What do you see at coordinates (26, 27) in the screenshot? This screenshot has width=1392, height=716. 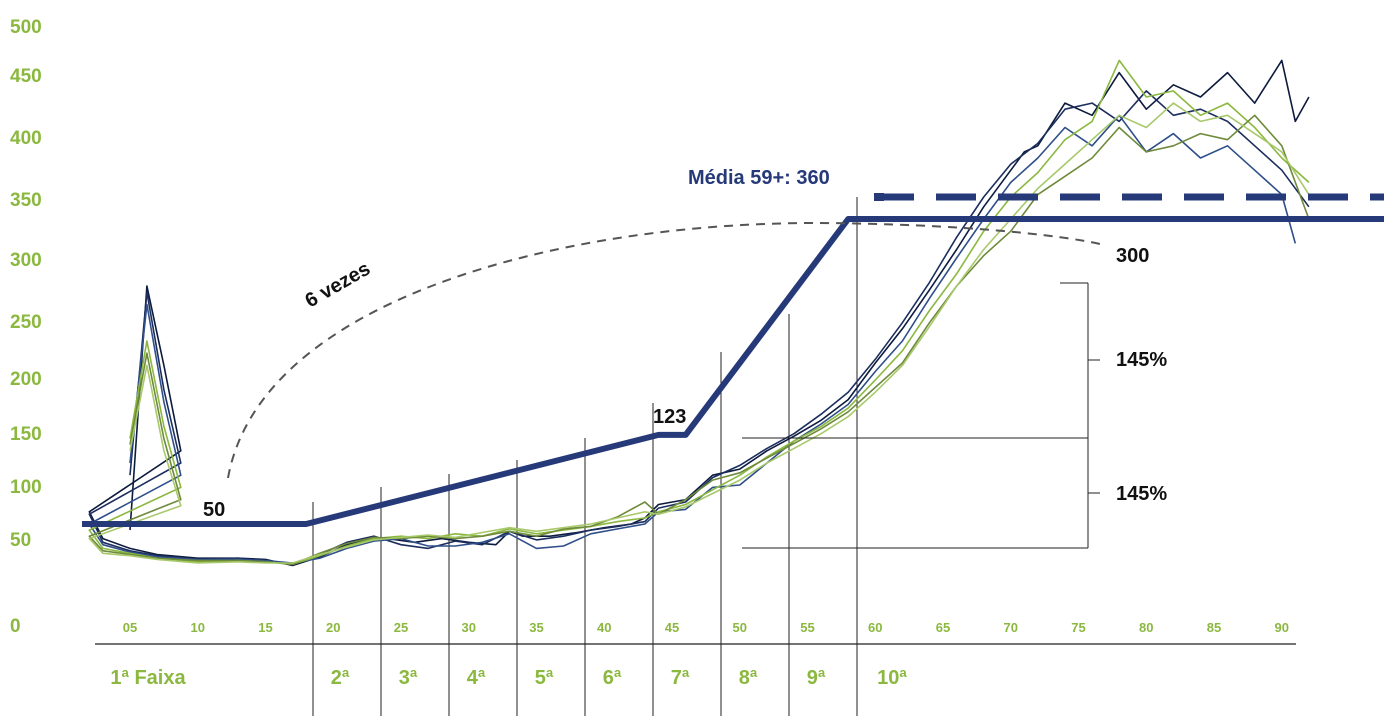 I see `y-tick-label: 500` at bounding box center [26, 27].